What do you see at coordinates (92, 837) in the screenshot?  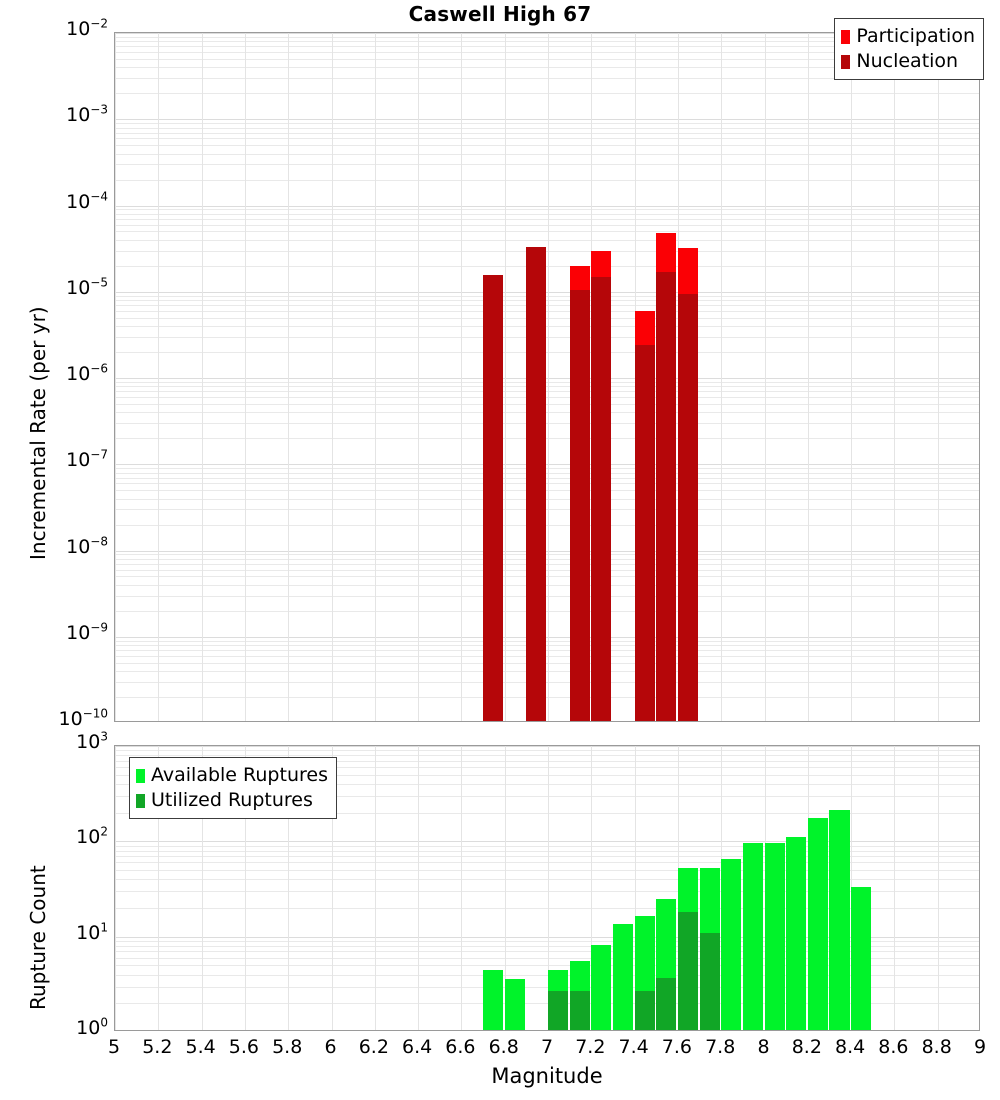 I see `y-tick-label: 10²` at bounding box center [92, 837].